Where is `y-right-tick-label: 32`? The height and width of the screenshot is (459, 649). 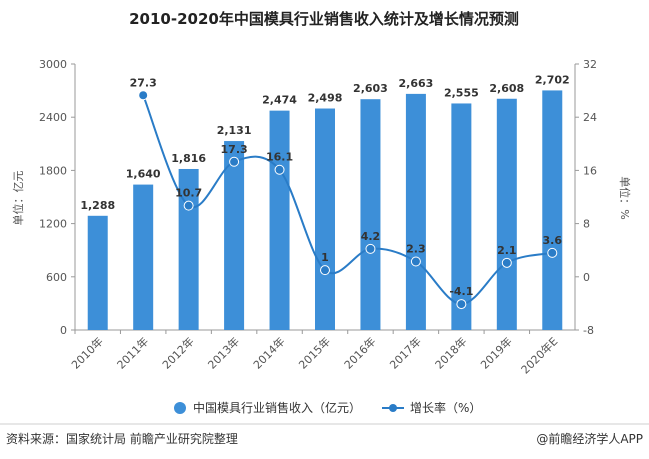
y-right-tick-label: 32 is located at coordinates (590, 64).